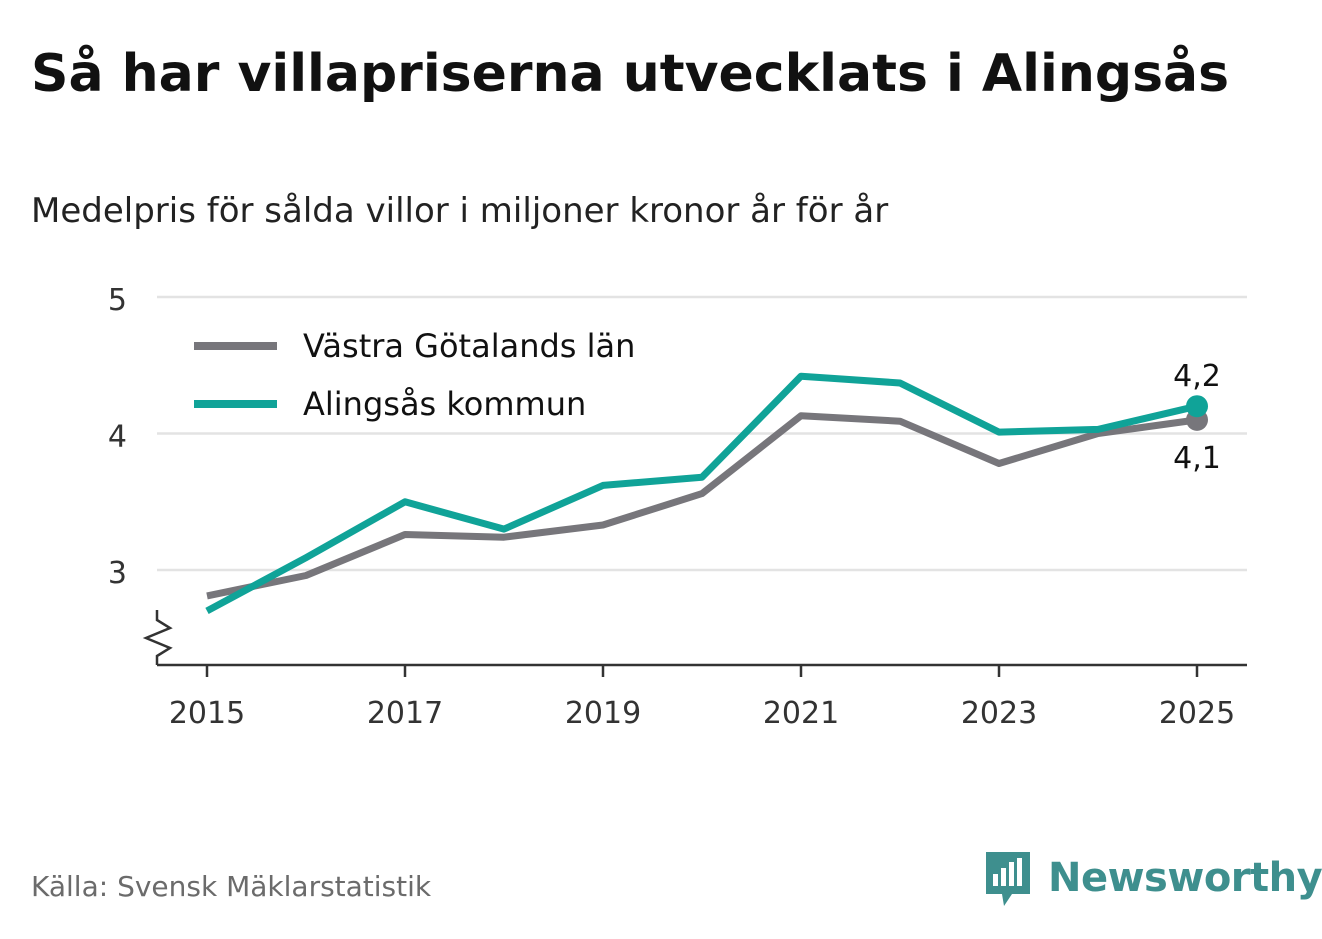 Image resolution: width=1322 pixels, height=939 pixels. Describe the element at coordinates (999, 713) in the screenshot. I see `x-tick-label: 2023` at that location.